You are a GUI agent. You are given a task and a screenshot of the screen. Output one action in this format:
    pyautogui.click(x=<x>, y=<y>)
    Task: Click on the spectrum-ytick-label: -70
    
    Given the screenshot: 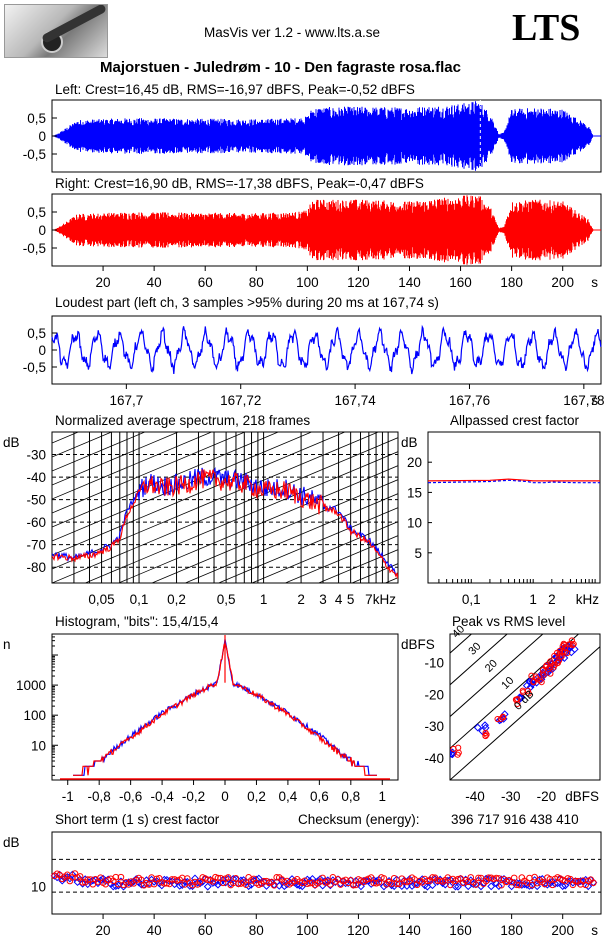 What is the action you would take?
    pyautogui.click(x=36, y=545)
    